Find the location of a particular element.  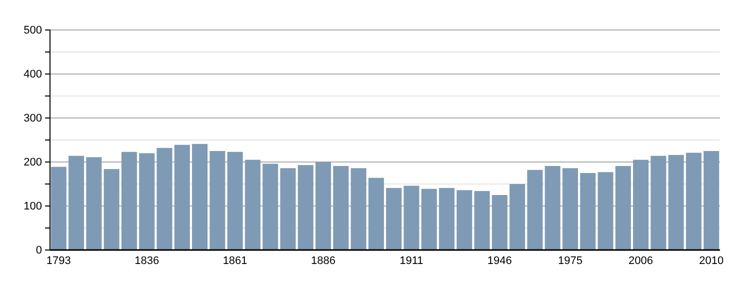

x-tick-label: 2006 is located at coordinates (641, 261).